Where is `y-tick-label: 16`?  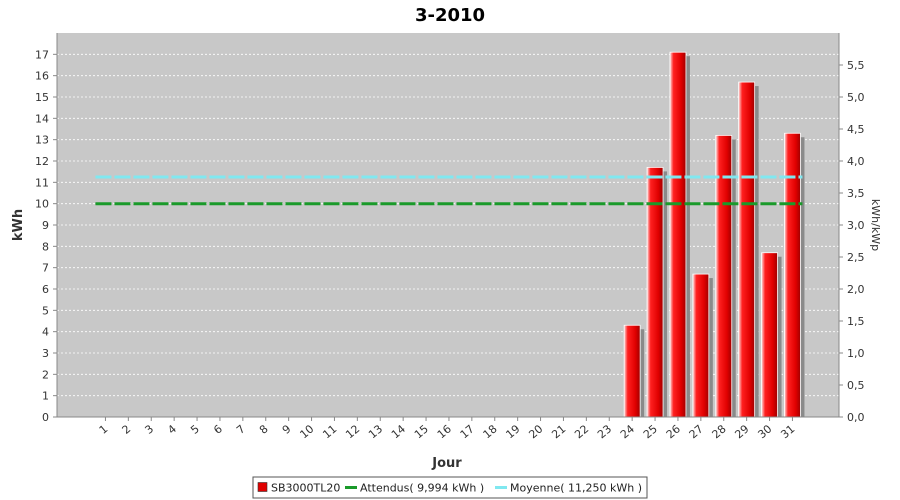 y-tick-label: 16 is located at coordinates (42, 76).